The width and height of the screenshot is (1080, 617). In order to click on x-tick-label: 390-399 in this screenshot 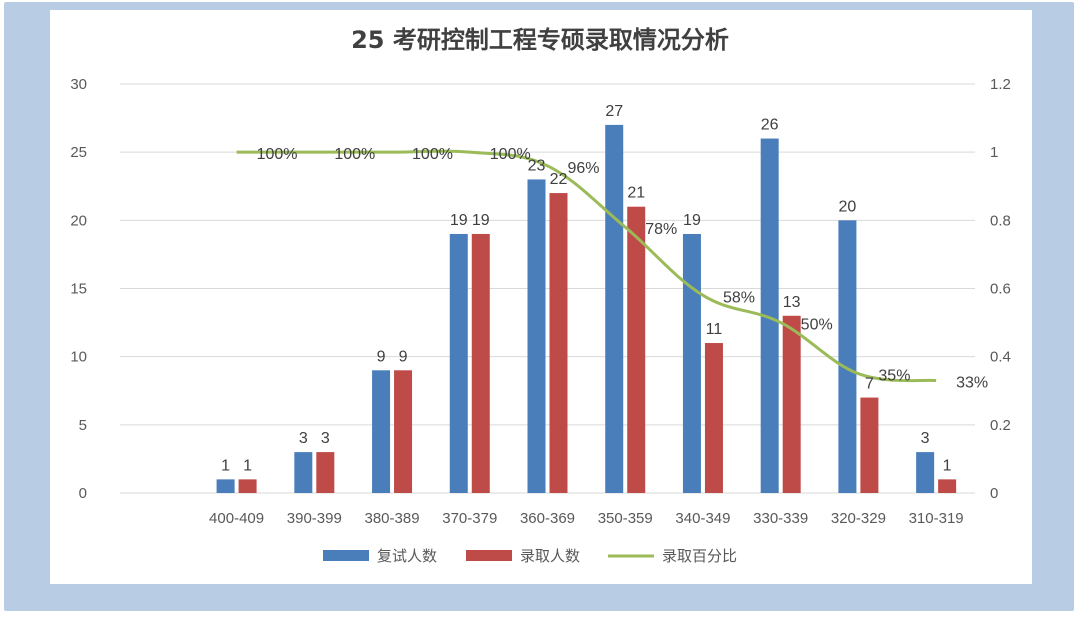, I will do `click(314, 518)`.